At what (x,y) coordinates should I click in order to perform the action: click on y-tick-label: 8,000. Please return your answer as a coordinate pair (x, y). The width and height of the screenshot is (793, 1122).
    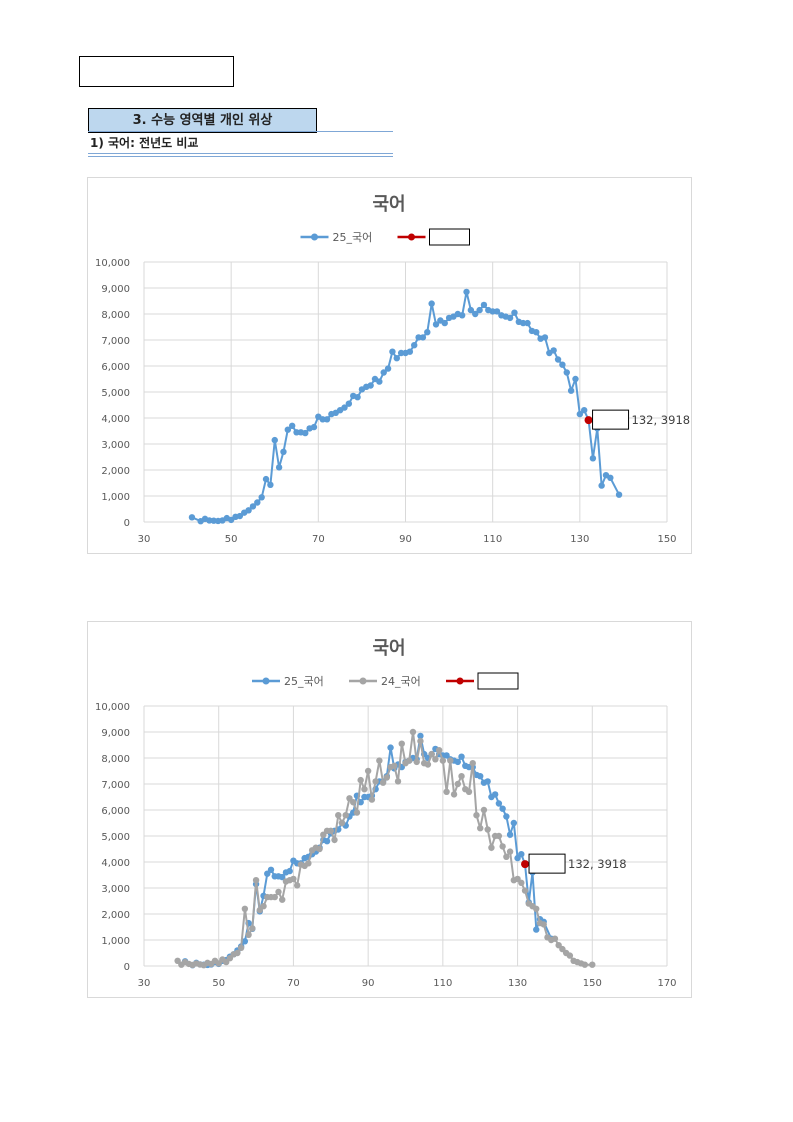
    Looking at the image, I should click on (115, 759).